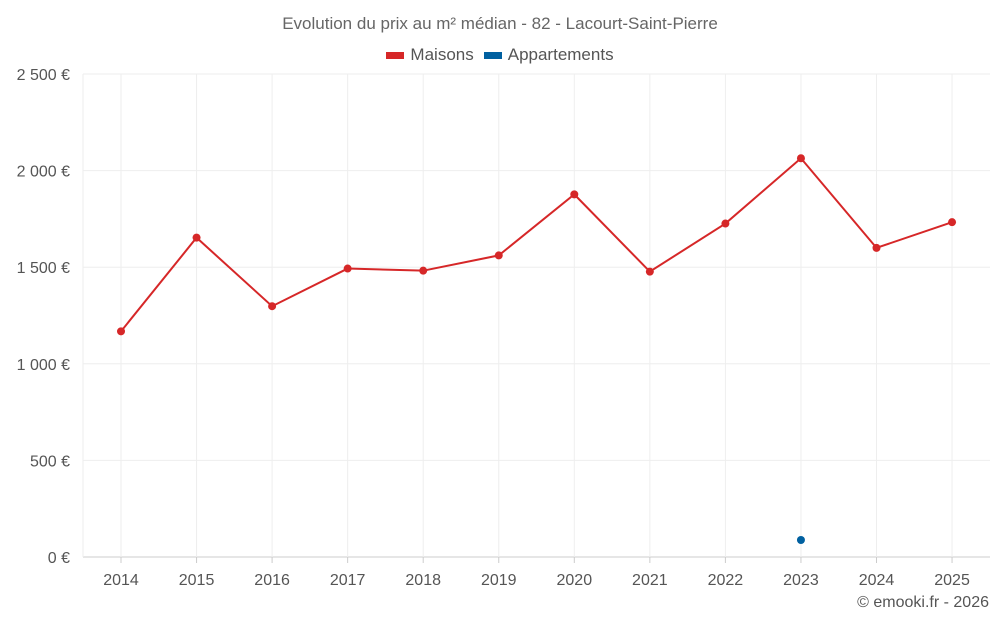 Image resolution: width=1000 pixels, height=625 pixels. What do you see at coordinates (952, 580) in the screenshot?
I see `x-tick-label: 2025` at bounding box center [952, 580].